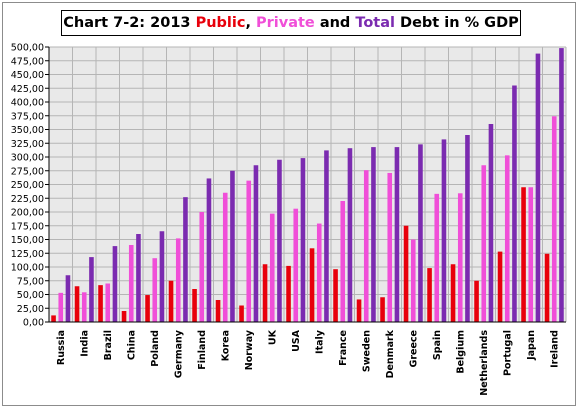 This screenshot has height=410, width=580. What do you see at coordinates (413, 348) in the screenshot?
I see `x-tick-label: Greece` at bounding box center [413, 348].